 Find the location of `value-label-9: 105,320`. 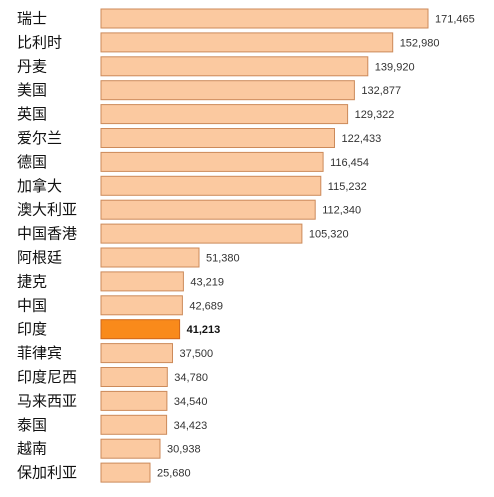

value-label-9: 105,320 is located at coordinates (329, 235).